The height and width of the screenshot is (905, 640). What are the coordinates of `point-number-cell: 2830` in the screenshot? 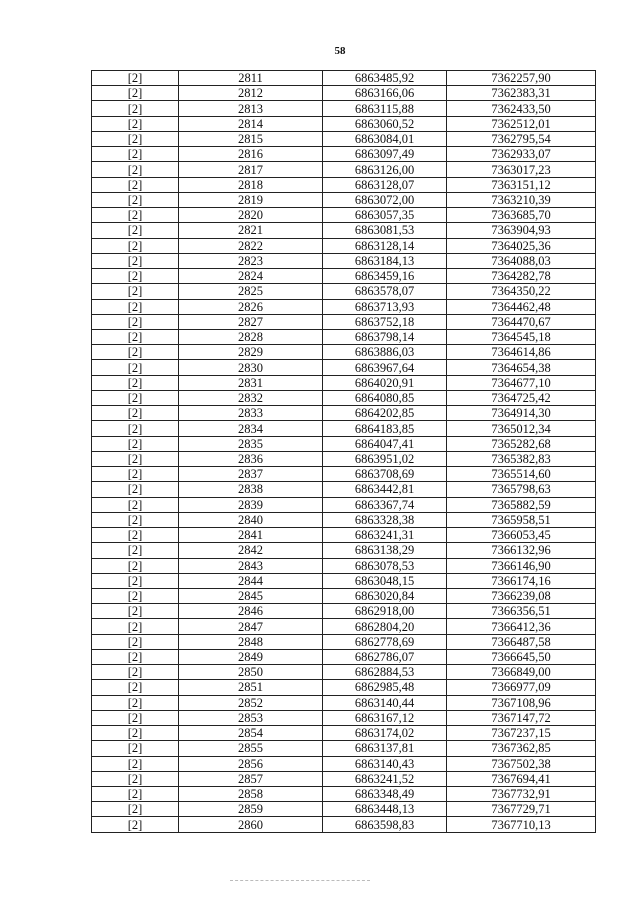 It's located at (250, 367).